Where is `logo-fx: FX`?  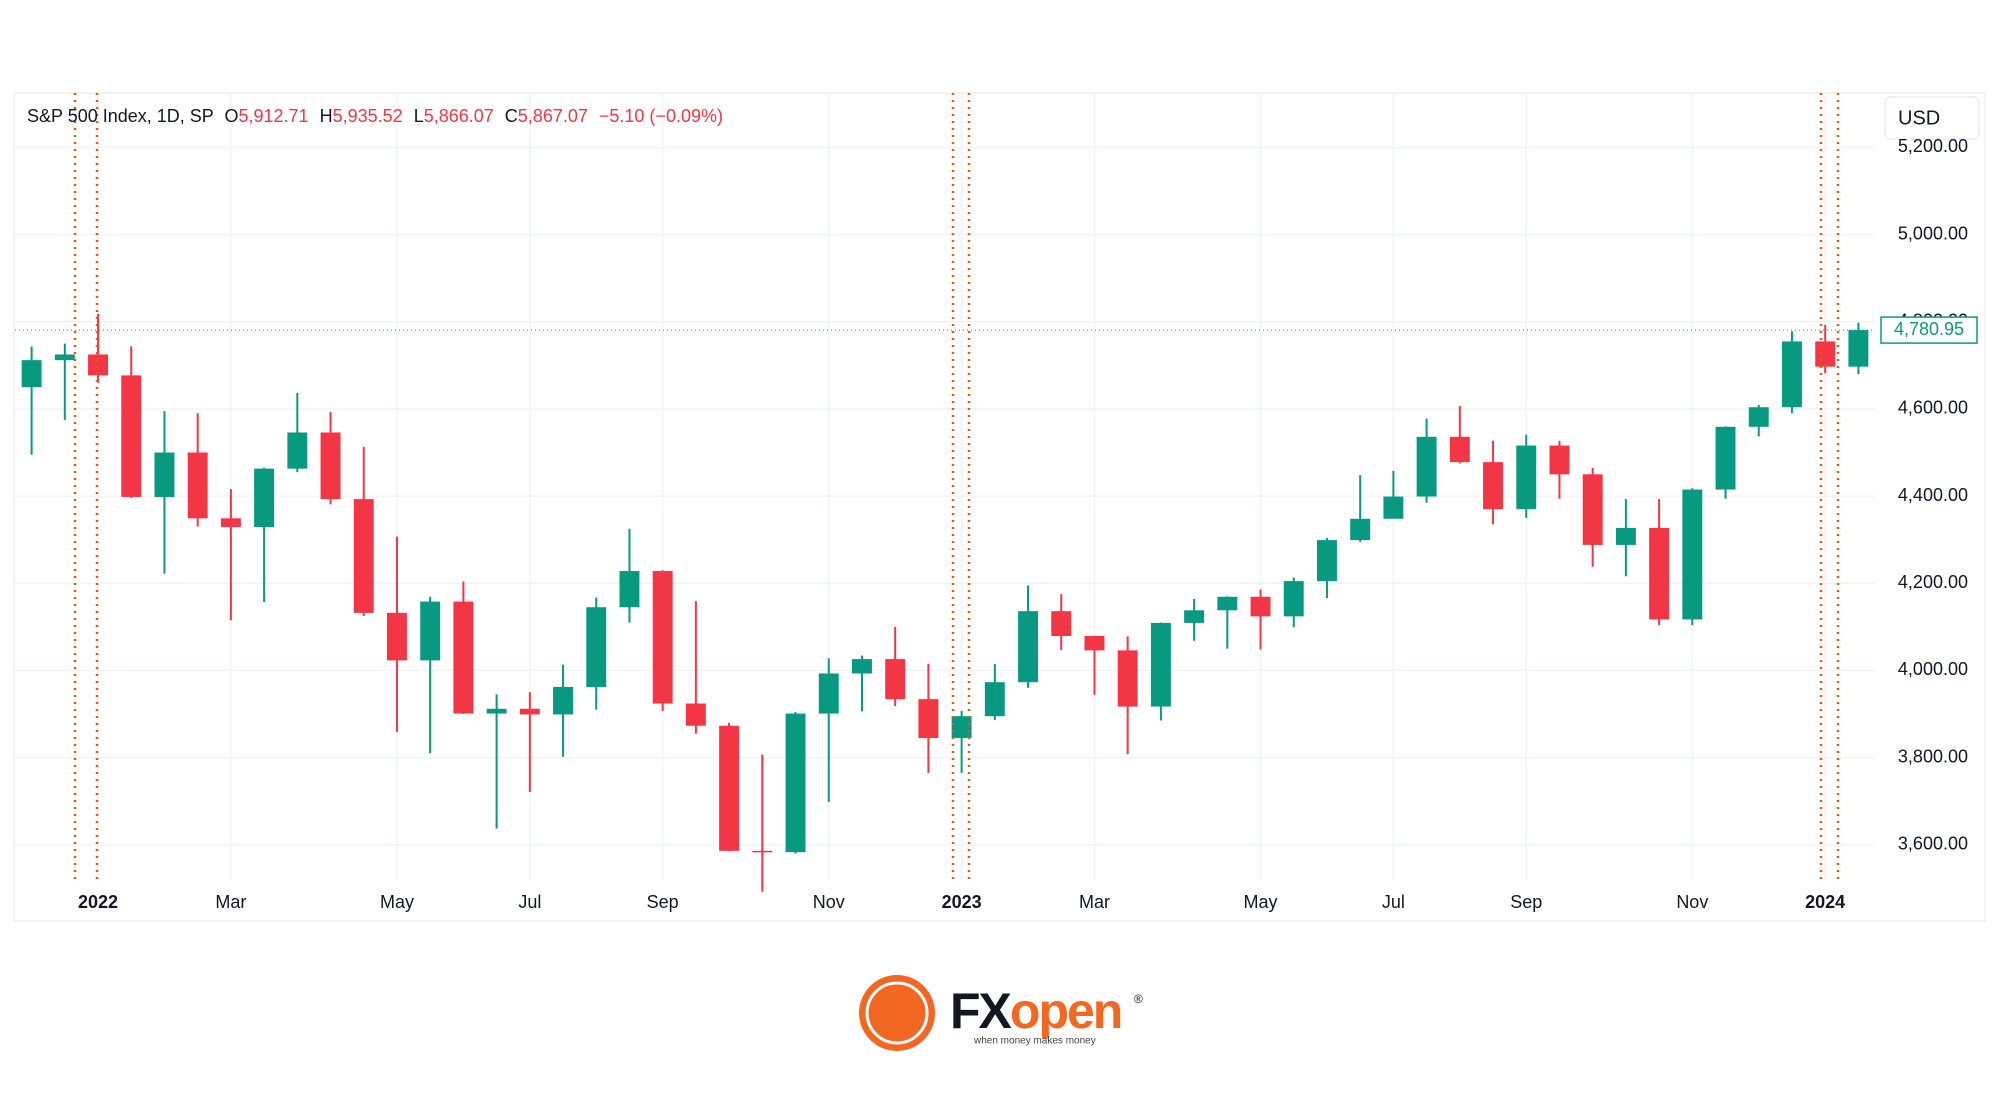
logo-fx: FX is located at coordinates (981, 1011).